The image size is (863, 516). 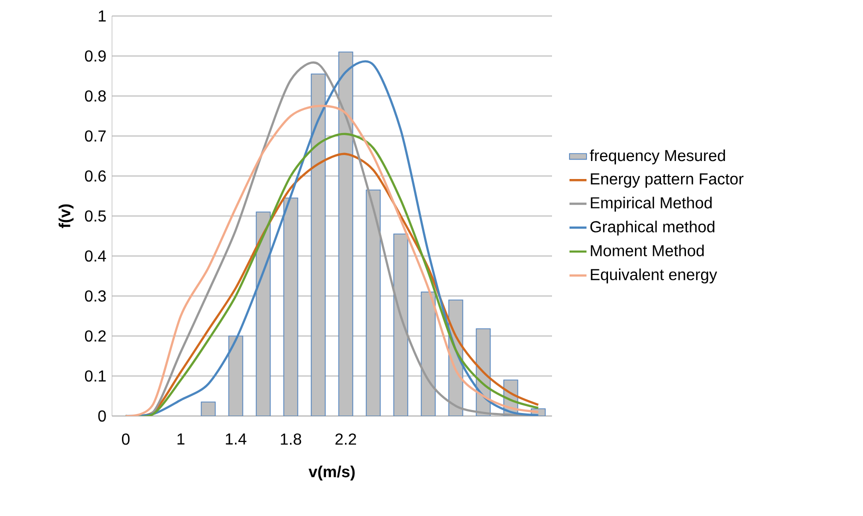 I want to click on legend-label: Equivalent energy, so click(x=654, y=276).